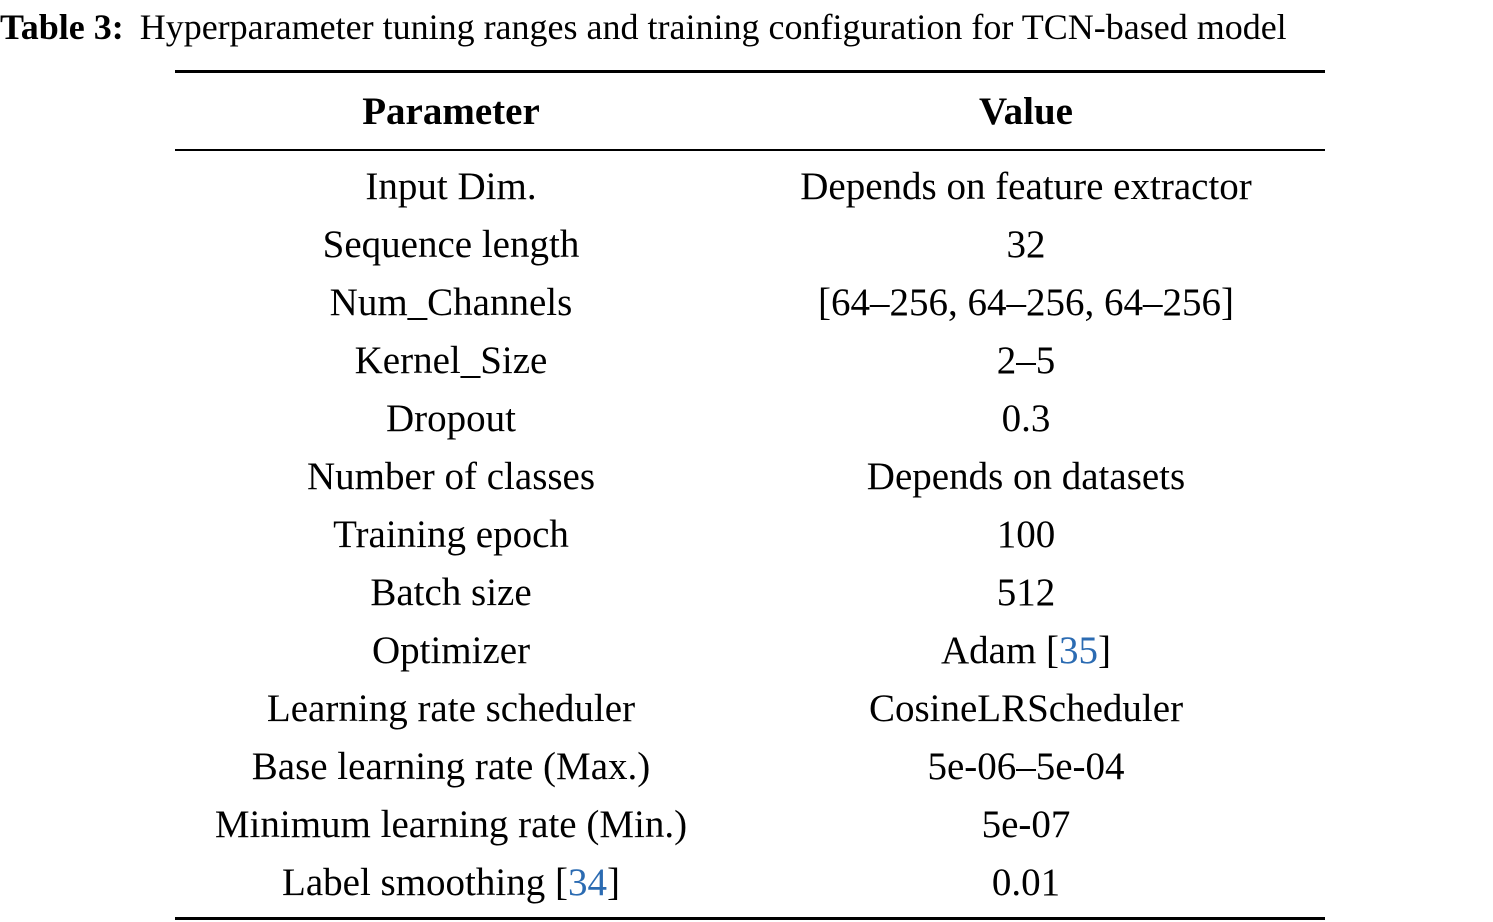 Image resolution: width=1493 pixels, height=922 pixels. What do you see at coordinates (1000, 650) in the screenshot?
I see `value-text: Adam [` at bounding box center [1000, 650].